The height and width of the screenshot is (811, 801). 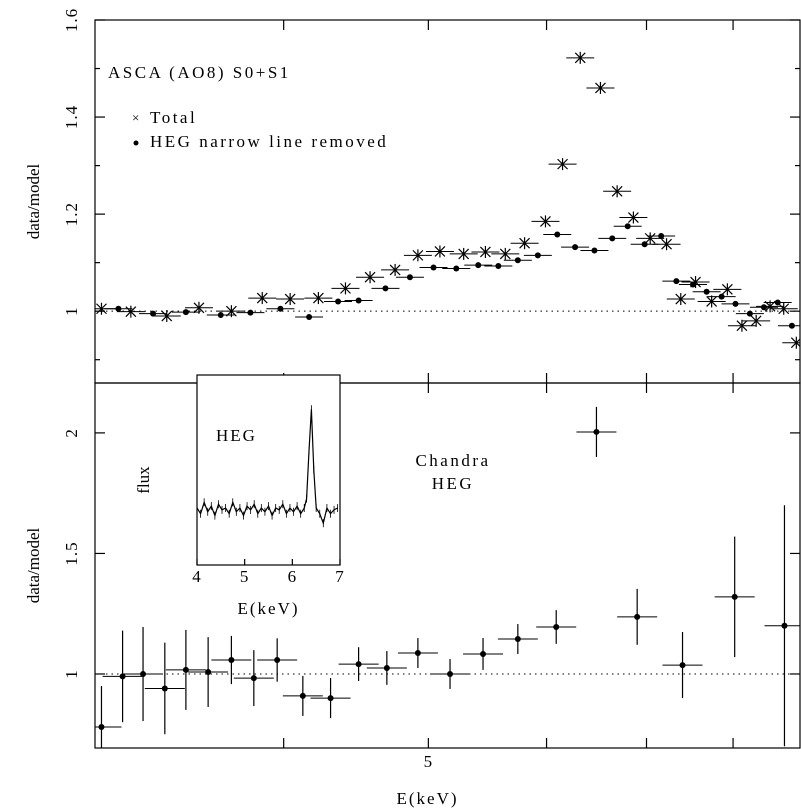 I want to click on annotation: HEG, so click(x=453, y=483).